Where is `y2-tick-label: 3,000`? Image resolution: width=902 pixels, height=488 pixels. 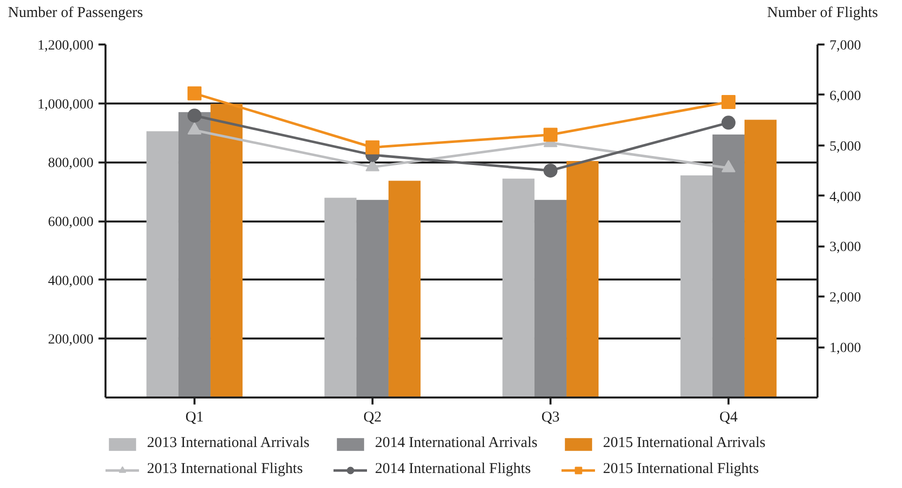 y2-tick-label: 3,000 is located at coordinates (845, 248).